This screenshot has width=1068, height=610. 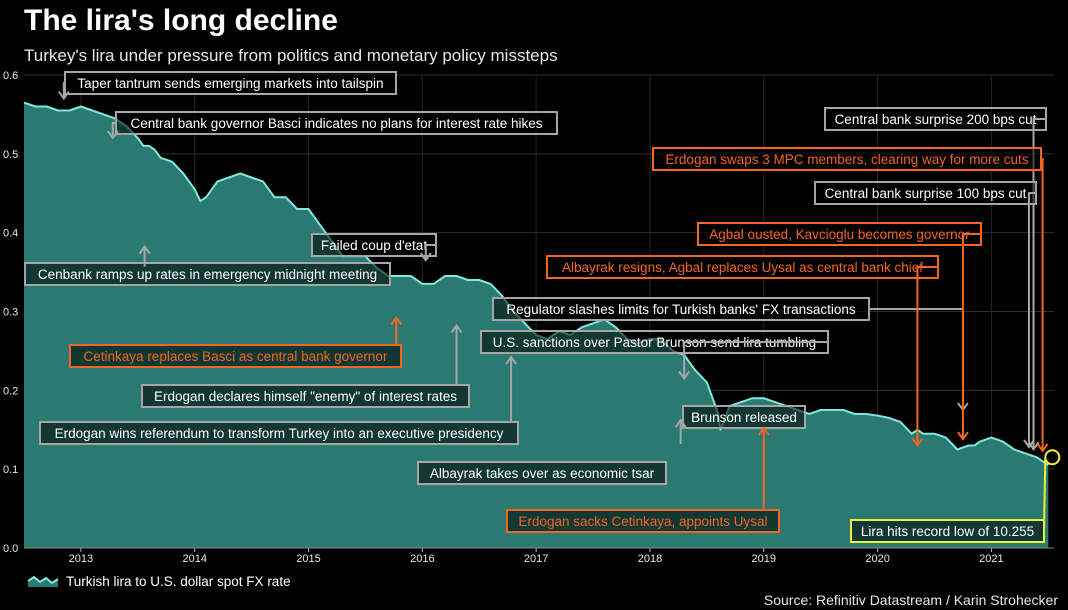 I want to click on annotation: Failed coup d'etat, so click(x=374, y=247).